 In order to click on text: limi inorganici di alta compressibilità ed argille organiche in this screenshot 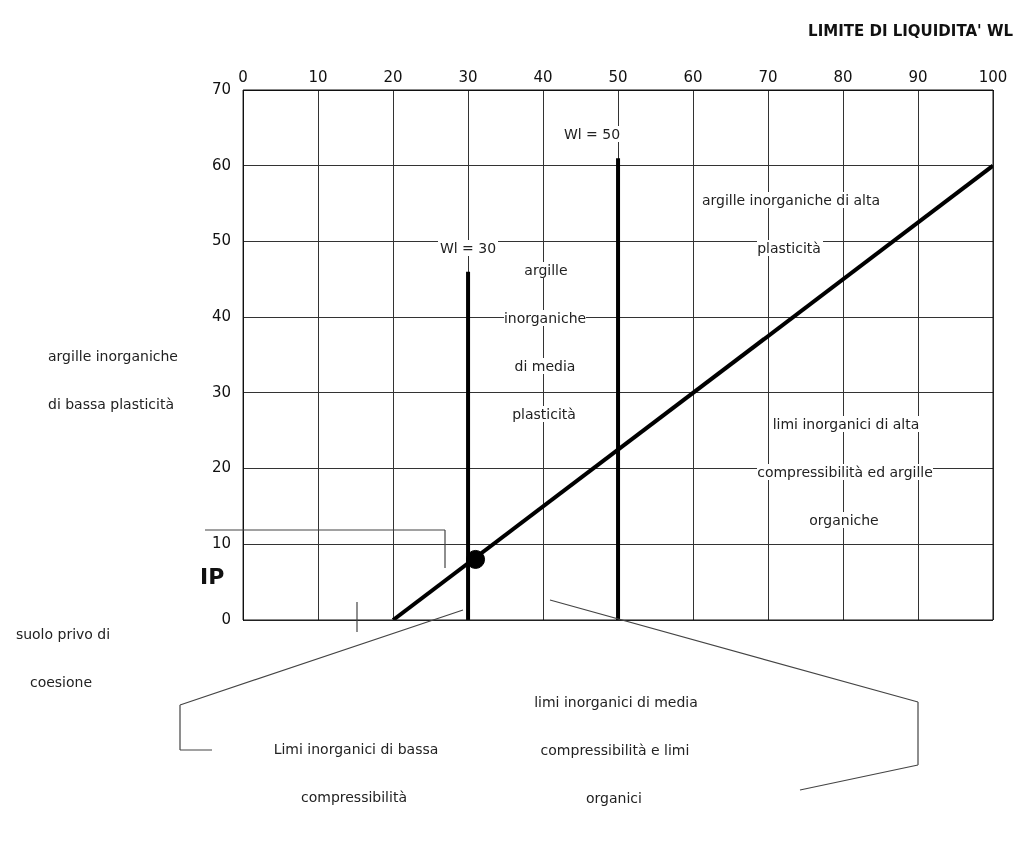, I will do `click(845, 472)`.